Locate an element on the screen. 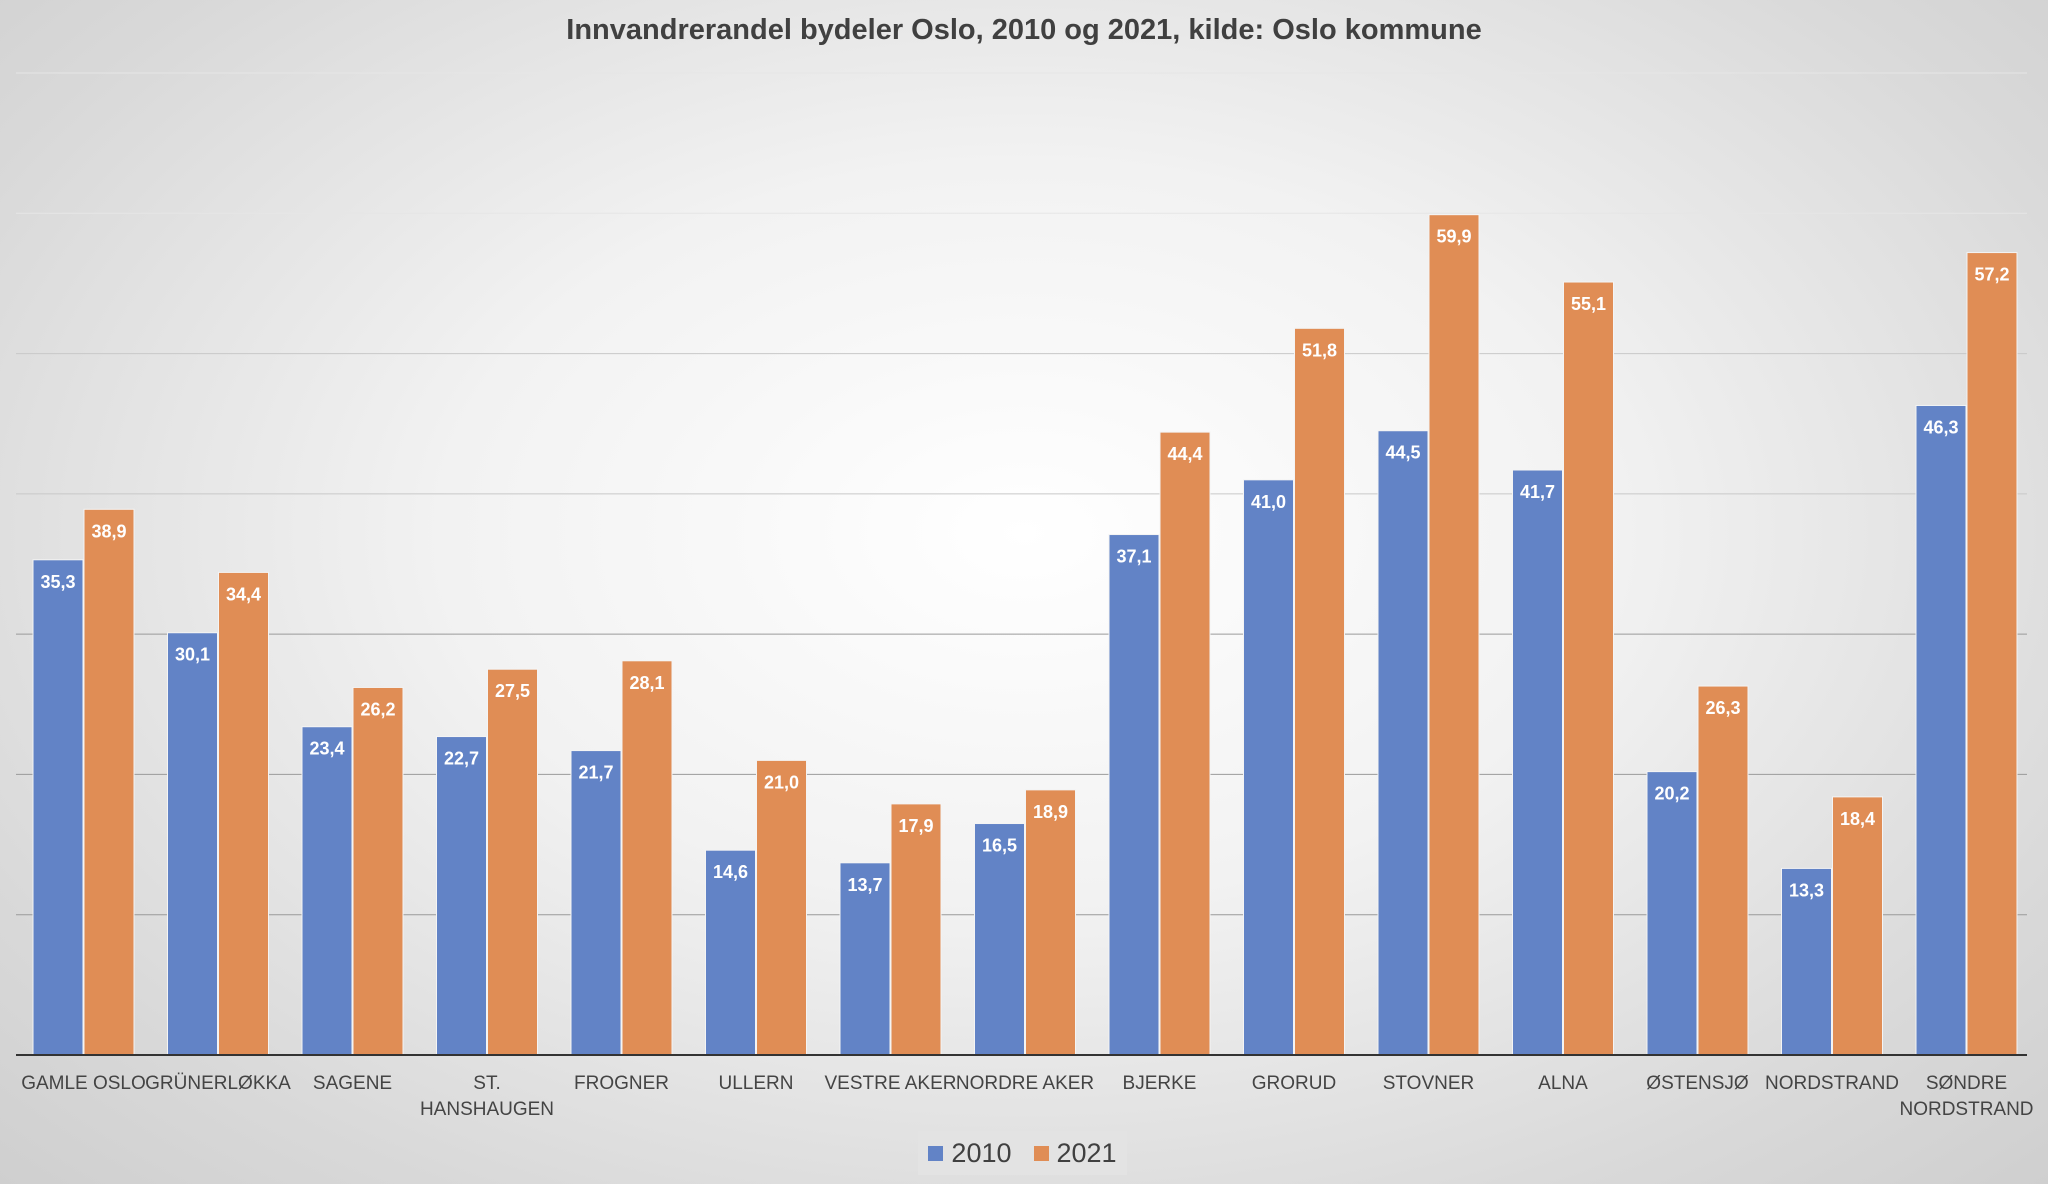 This screenshot has height=1184, width=2048. category-label: STOVNER is located at coordinates (1429, 1083).